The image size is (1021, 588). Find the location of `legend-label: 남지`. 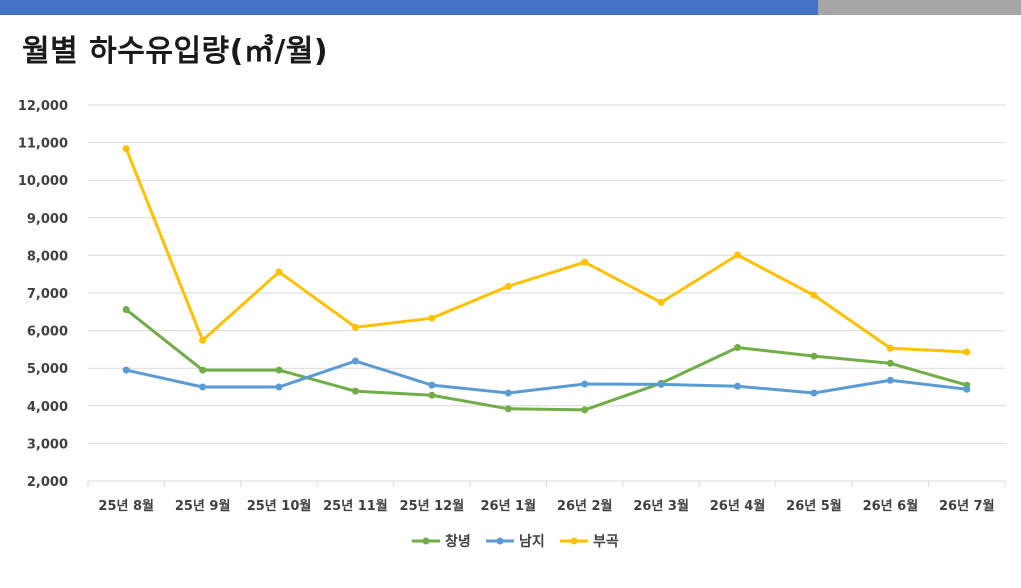

legend-label: 남지 is located at coordinates (532, 541).